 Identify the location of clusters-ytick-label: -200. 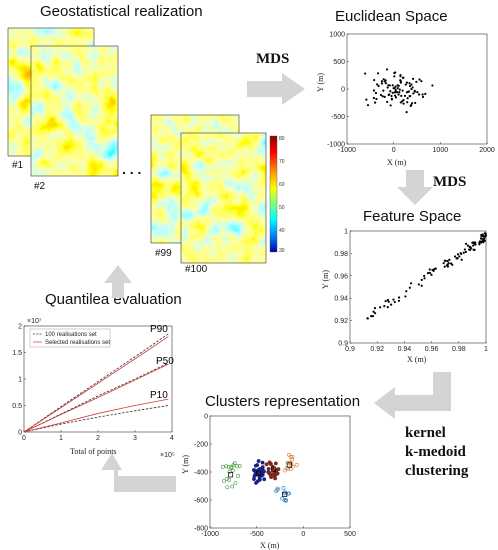
(201, 445).